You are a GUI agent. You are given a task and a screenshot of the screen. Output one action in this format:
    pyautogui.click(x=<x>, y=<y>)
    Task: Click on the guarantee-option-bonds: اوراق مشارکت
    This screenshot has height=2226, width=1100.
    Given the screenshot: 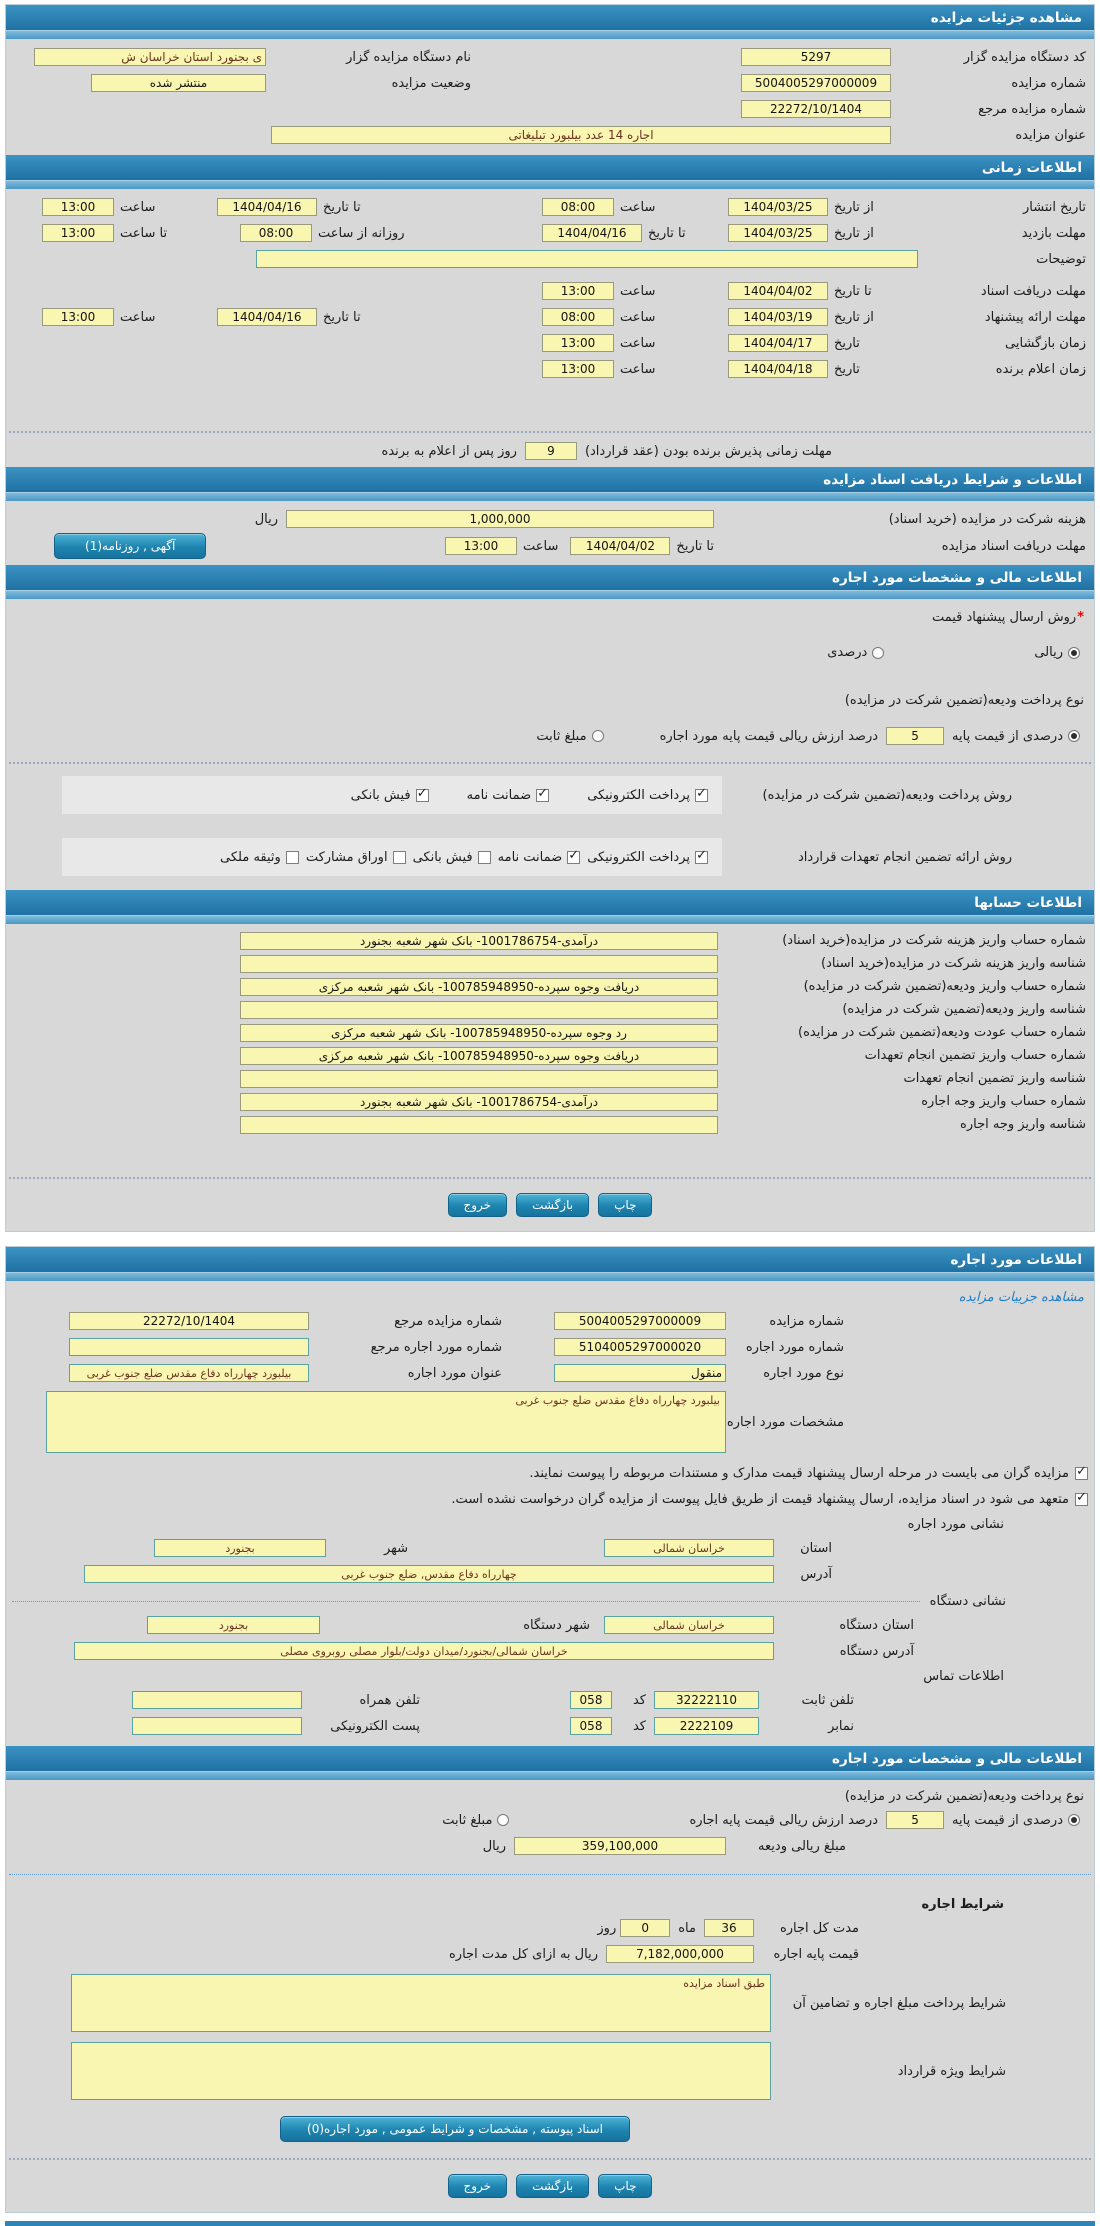 What is the action you would take?
    pyautogui.click(x=356, y=857)
    